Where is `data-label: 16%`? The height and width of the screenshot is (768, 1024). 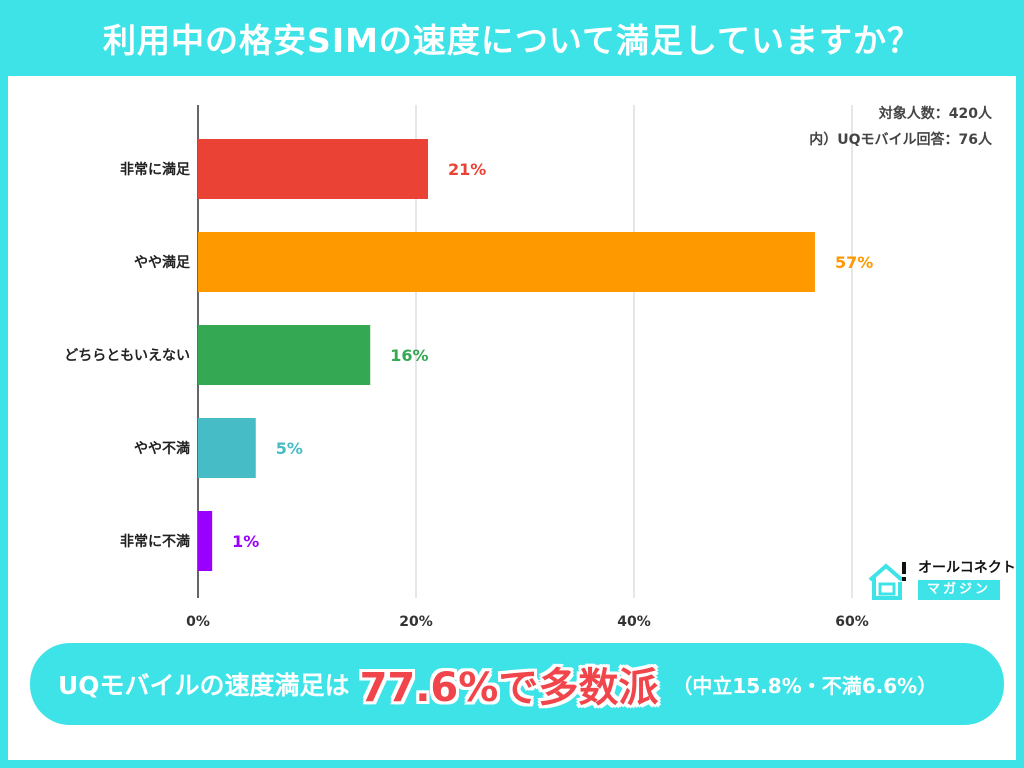
data-label: 16% is located at coordinates (409, 355).